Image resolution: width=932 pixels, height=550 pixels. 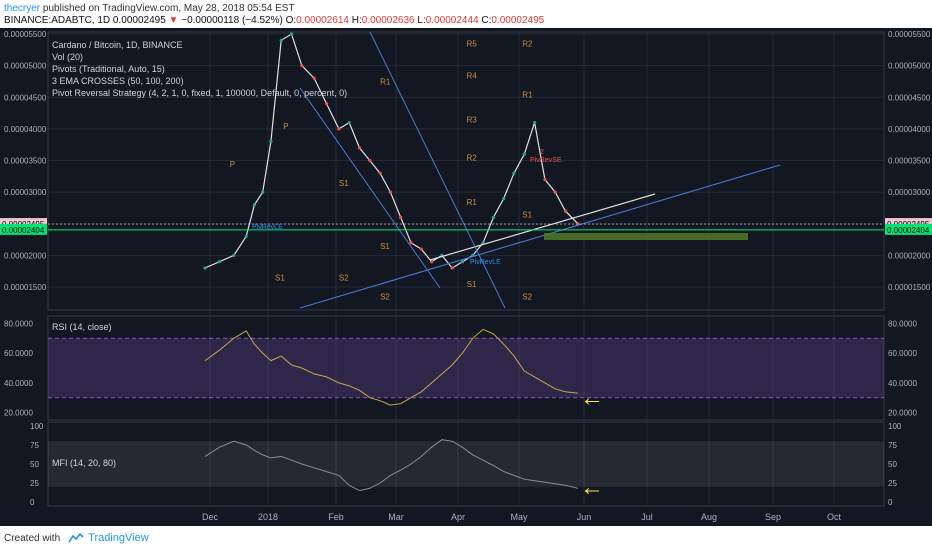 I want to click on legend-pivots: Pivots (Traditional, Auto, 15), so click(x=108, y=69).